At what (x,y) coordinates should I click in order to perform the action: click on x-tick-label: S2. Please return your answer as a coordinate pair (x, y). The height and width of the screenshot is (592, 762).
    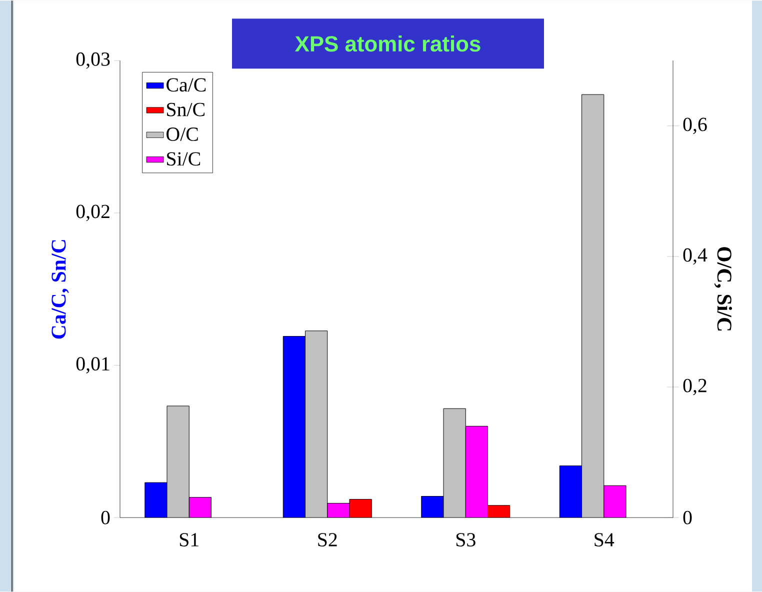
    Looking at the image, I should click on (327, 539).